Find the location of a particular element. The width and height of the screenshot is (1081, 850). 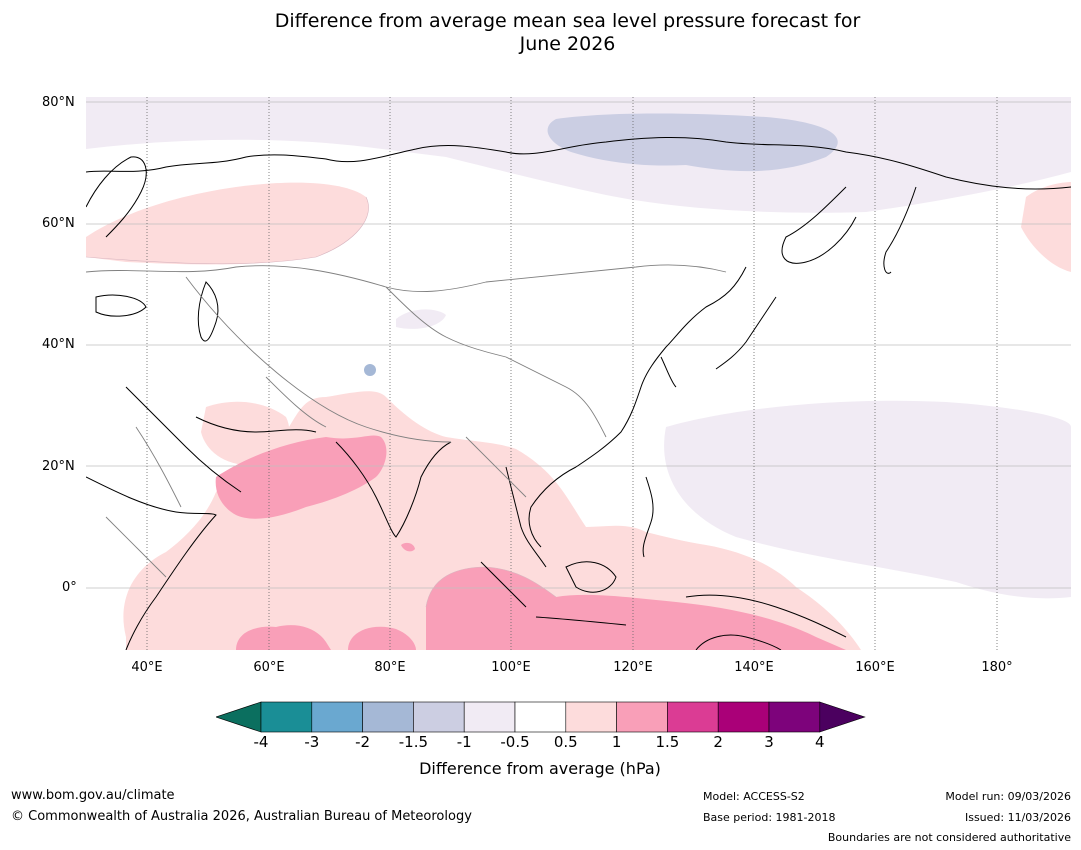

colorbar-tick-label: -1 is located at coordinates (464, 742).